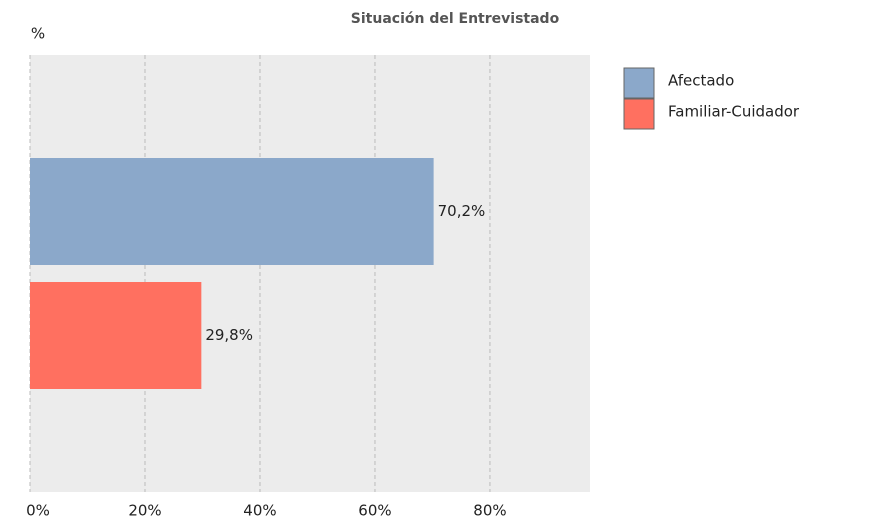 This screenshot has height=524, width=888. I want to click on x-tick-label: 80%, so click(489, 511).